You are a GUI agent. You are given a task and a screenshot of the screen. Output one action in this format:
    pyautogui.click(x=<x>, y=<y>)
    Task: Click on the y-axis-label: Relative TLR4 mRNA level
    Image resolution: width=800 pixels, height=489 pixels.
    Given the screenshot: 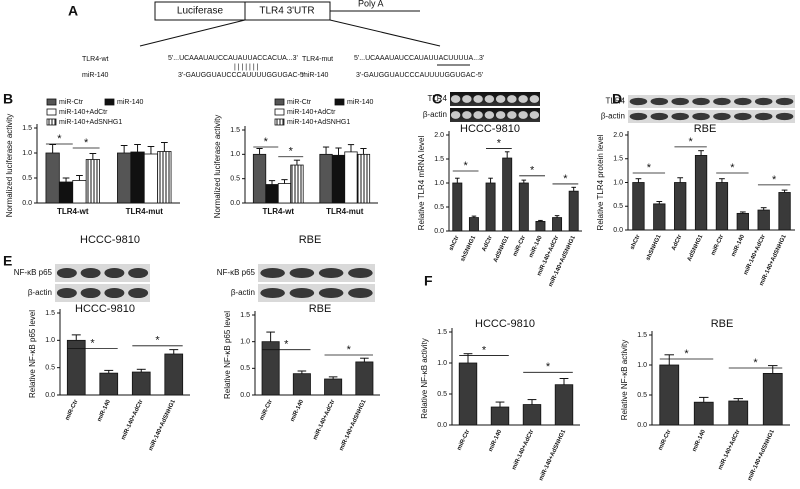 What is the action you would take?
    pyautogui.click(x=421, y=183)
    